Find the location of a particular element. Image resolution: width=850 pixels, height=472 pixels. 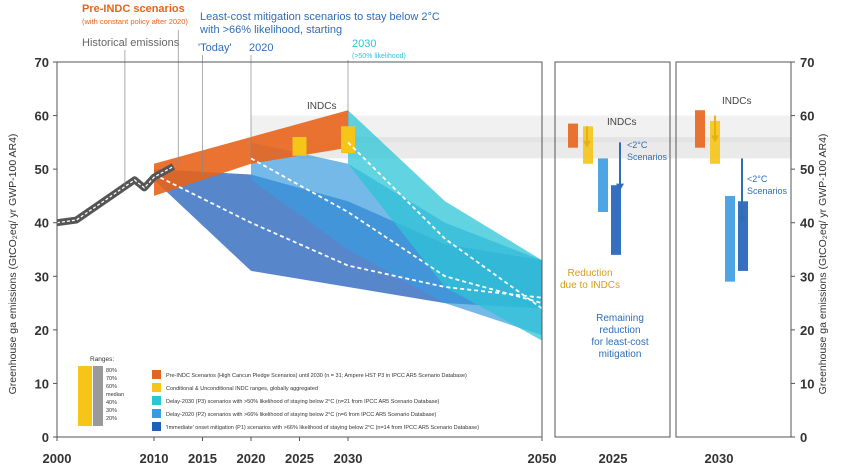

indc-reference-band is located at coordinates (545, 148).